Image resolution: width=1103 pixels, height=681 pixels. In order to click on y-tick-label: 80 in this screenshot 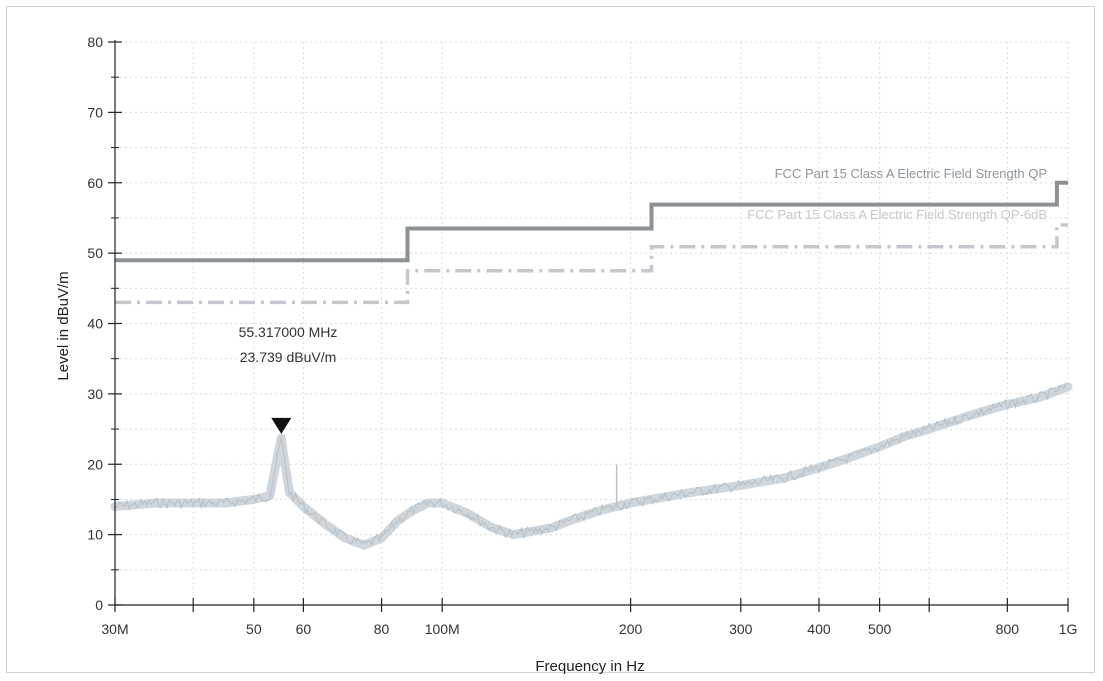, I will do `click(95, 42)`.